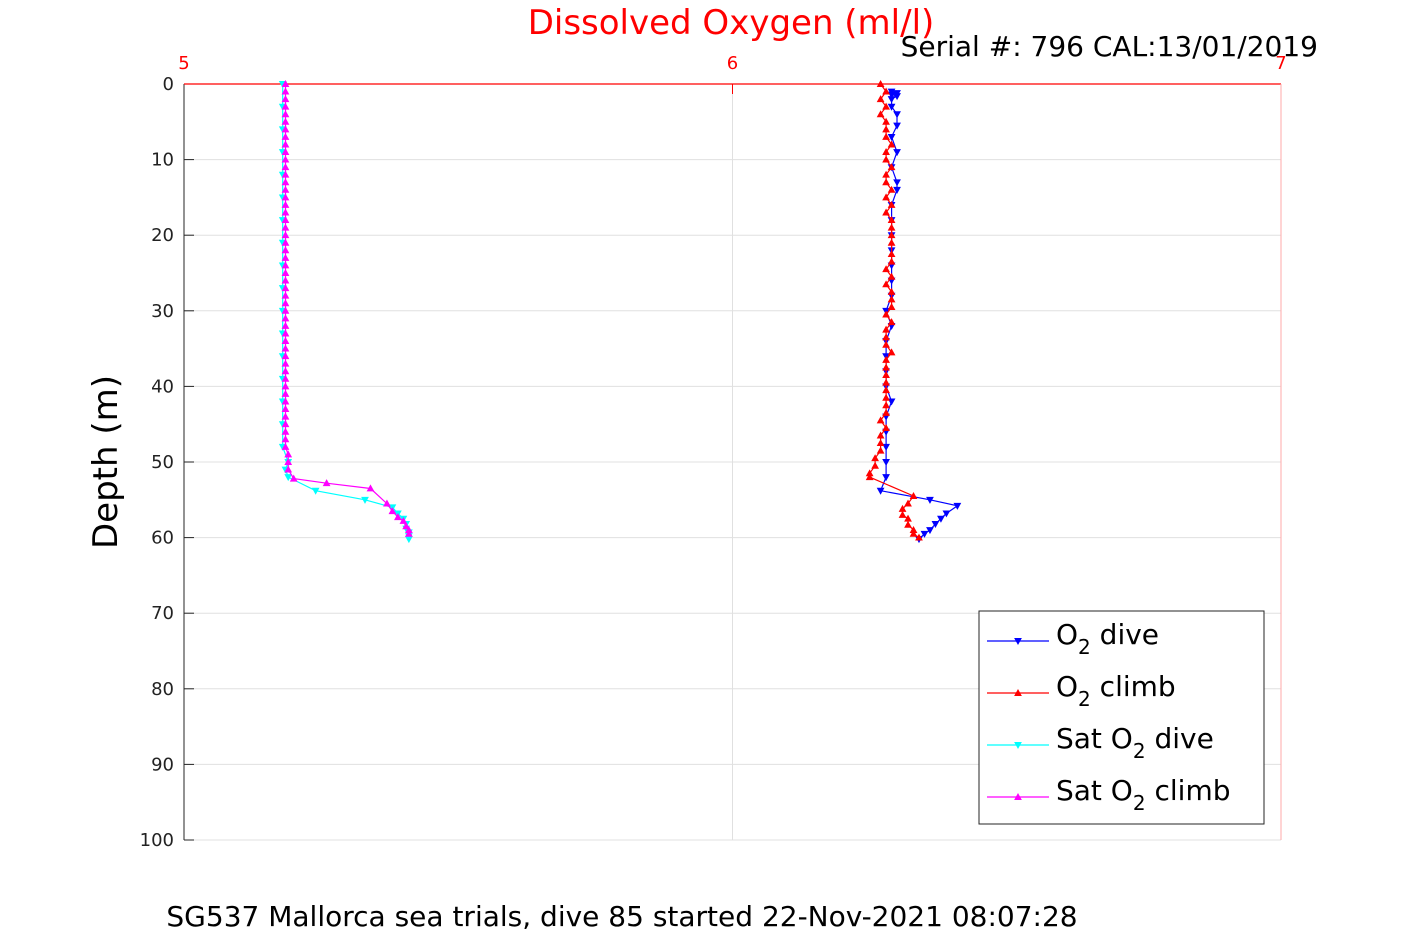 Image resolution: width=1417 pixels, height=945 pixels. What do you see at coordinates (162, 311) in the screenshot?
I see `y-tick-label: 30` at bounding box center [162, 311].